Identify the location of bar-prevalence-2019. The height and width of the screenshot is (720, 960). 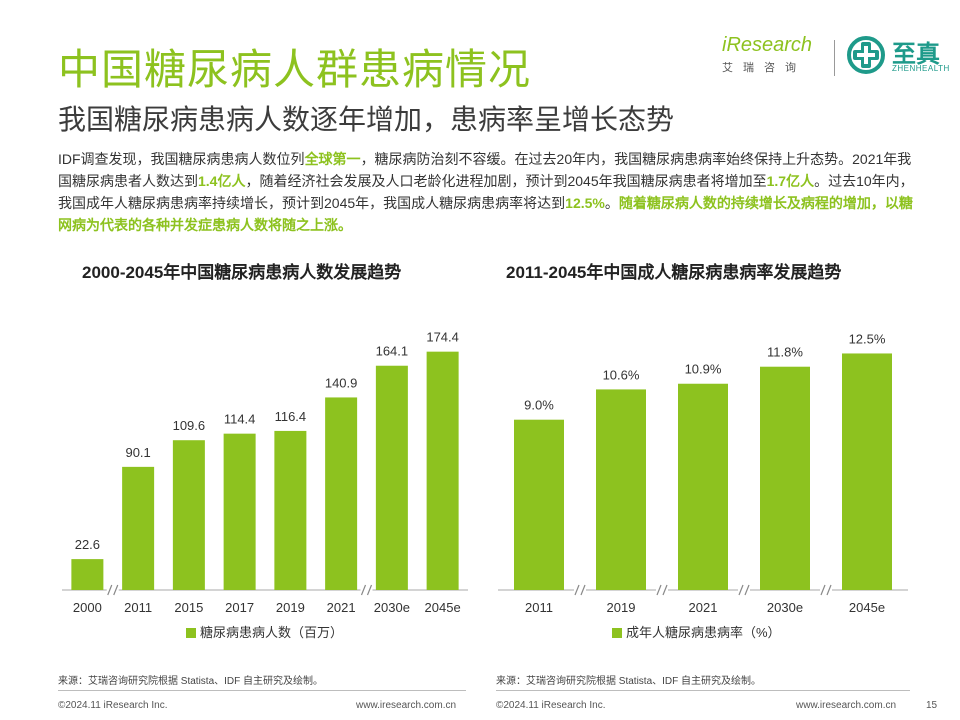
(621, 489).